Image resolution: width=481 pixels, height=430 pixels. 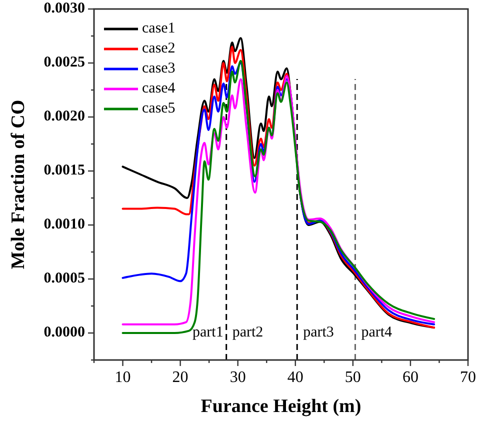 What do you see at coordinates (248, 332) in the screenshot?
I see `annotation: part2` at bounding box center [248, 332].